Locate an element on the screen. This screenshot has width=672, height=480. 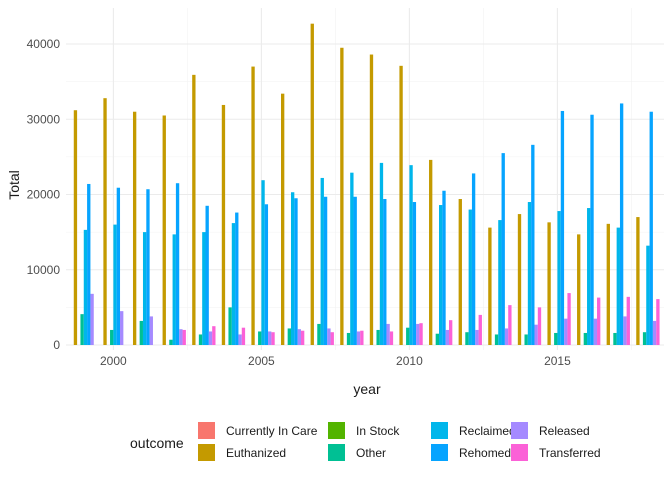
y-tick-label: 0 is located at coordinates (56, 345).